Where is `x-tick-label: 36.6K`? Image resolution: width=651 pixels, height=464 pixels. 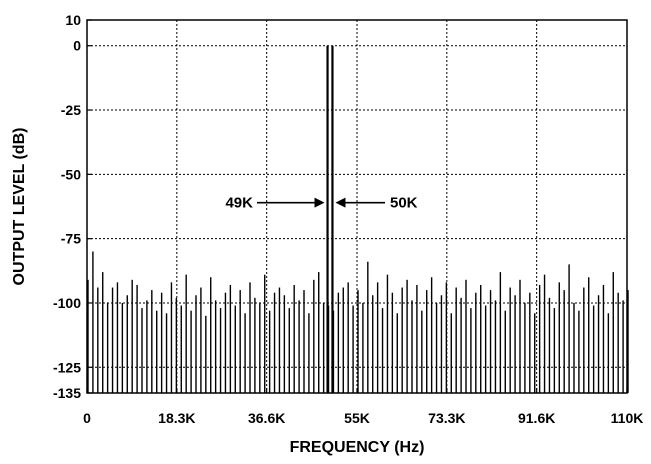 x-tick-label: 36.6K is located at coordinates (266, 418).